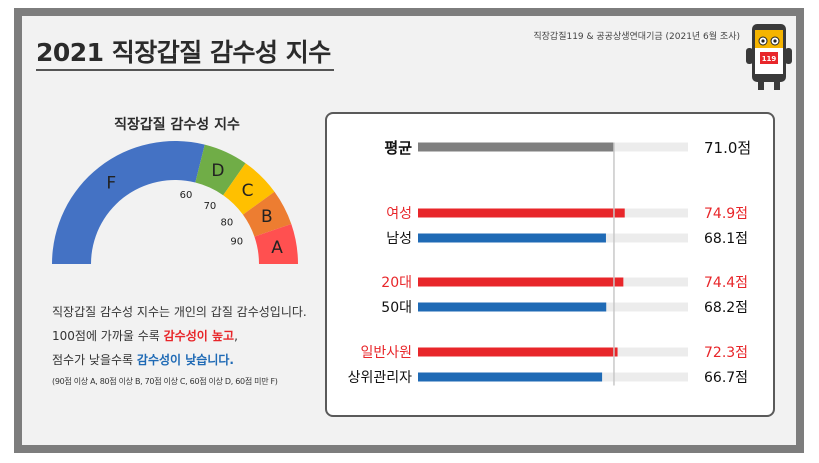 The image size is (819, 463). I want to click on gauge-threshold-label: 80, so click(227, 223).